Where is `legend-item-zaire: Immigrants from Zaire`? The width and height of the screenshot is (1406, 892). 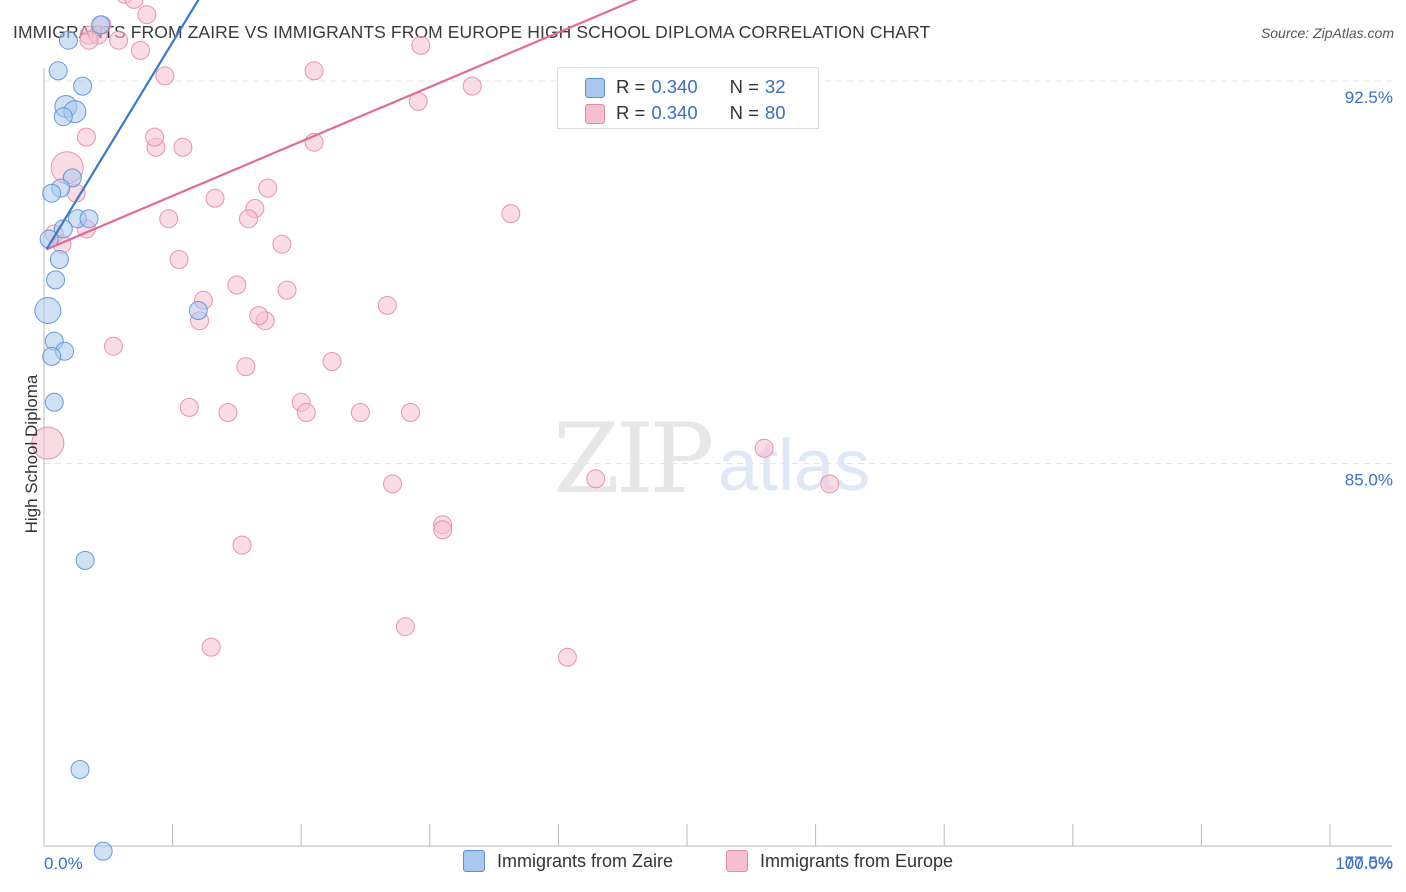 legend-item-zaire: Immigrants from Zaire is located at coordinates (568, 861).